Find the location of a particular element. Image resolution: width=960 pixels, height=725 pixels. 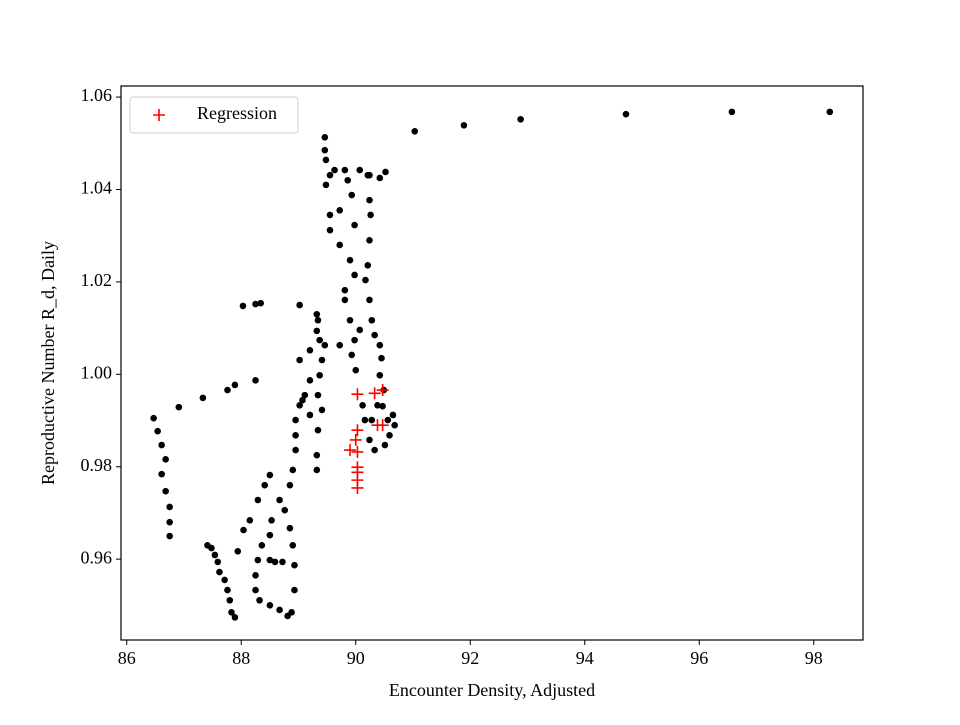

legend-label: Regression is located at coordinates (237, 113).